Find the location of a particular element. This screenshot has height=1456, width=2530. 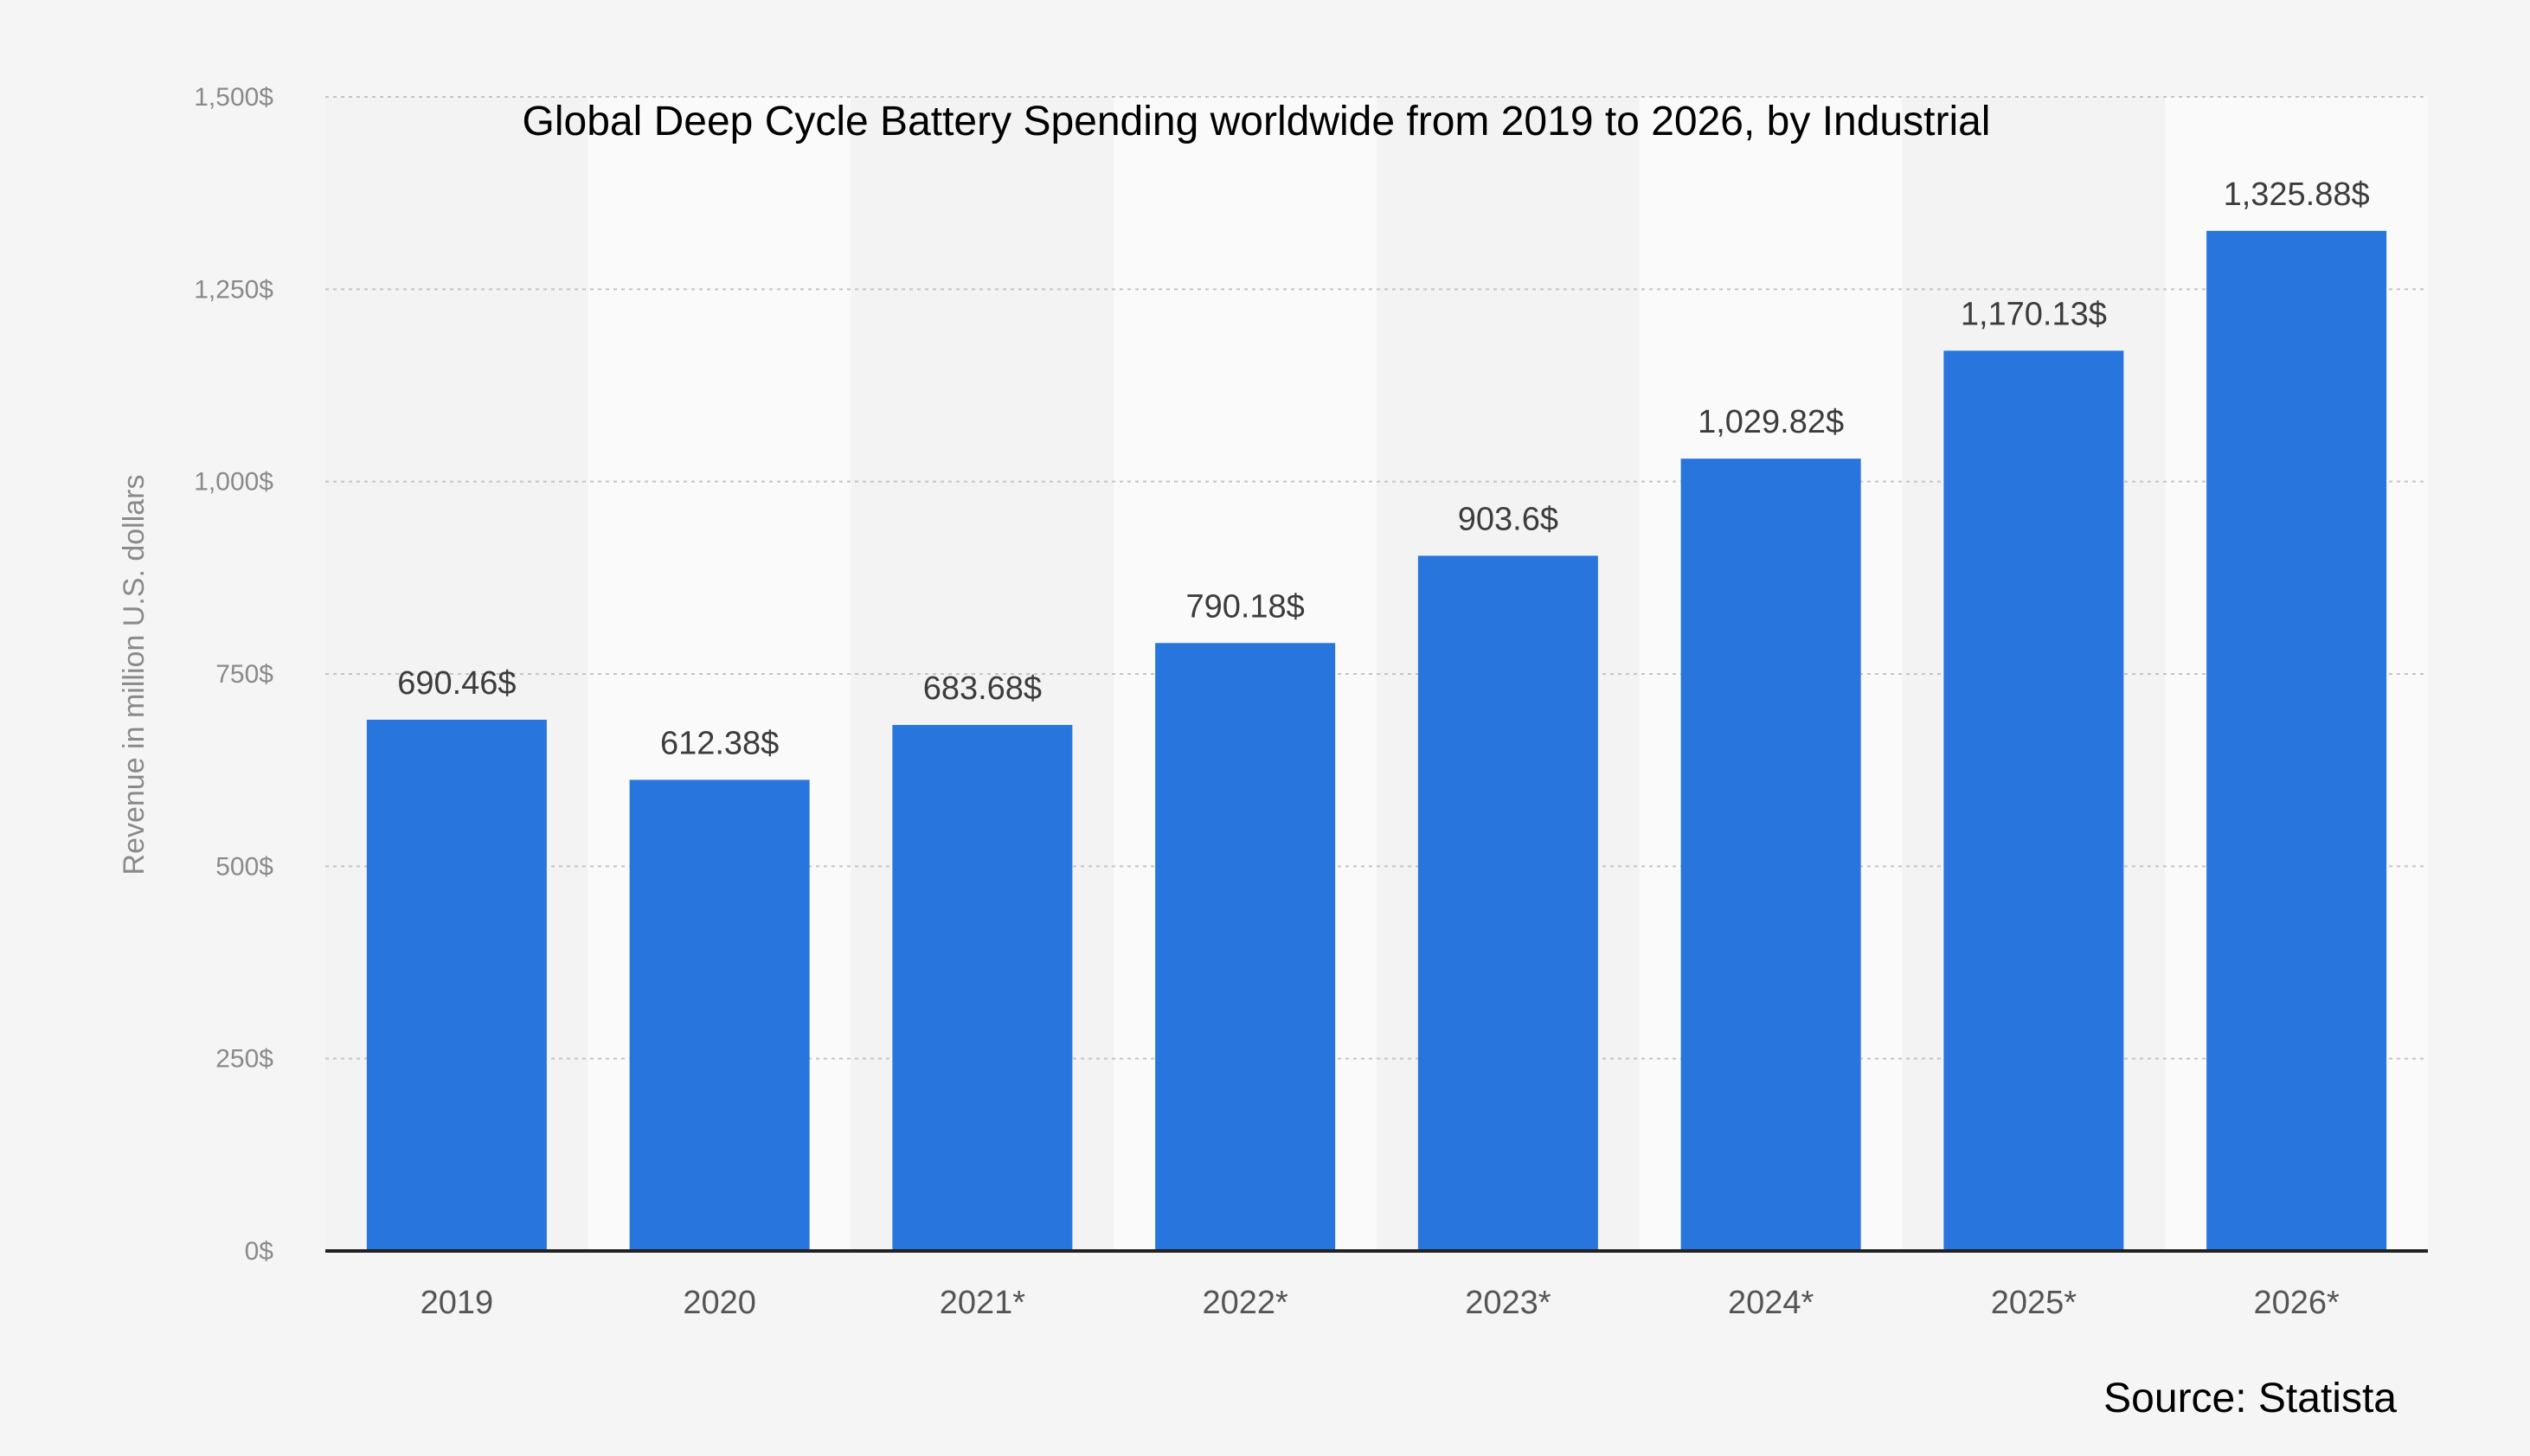

y-axis-label: Revenue in million U.S. dollars is located at coordinates (134, 675).